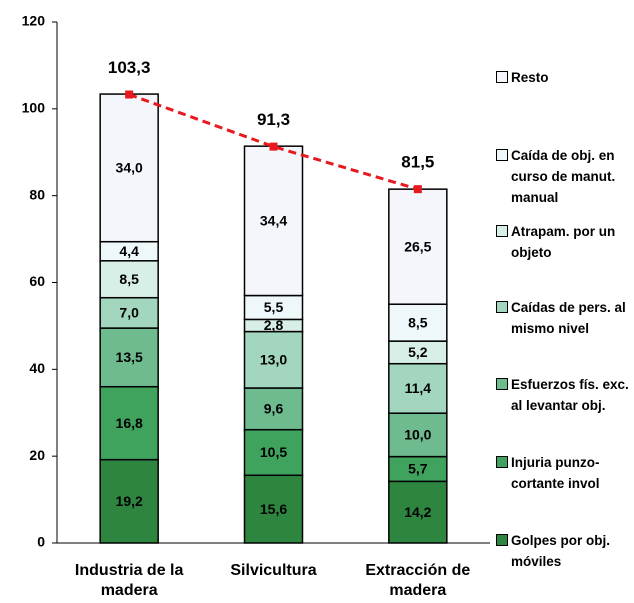 The image size is (634, 603). Describe the element at coordinates (41, 542) in the screenshot. I see `y-tick-label: 0` at that location.